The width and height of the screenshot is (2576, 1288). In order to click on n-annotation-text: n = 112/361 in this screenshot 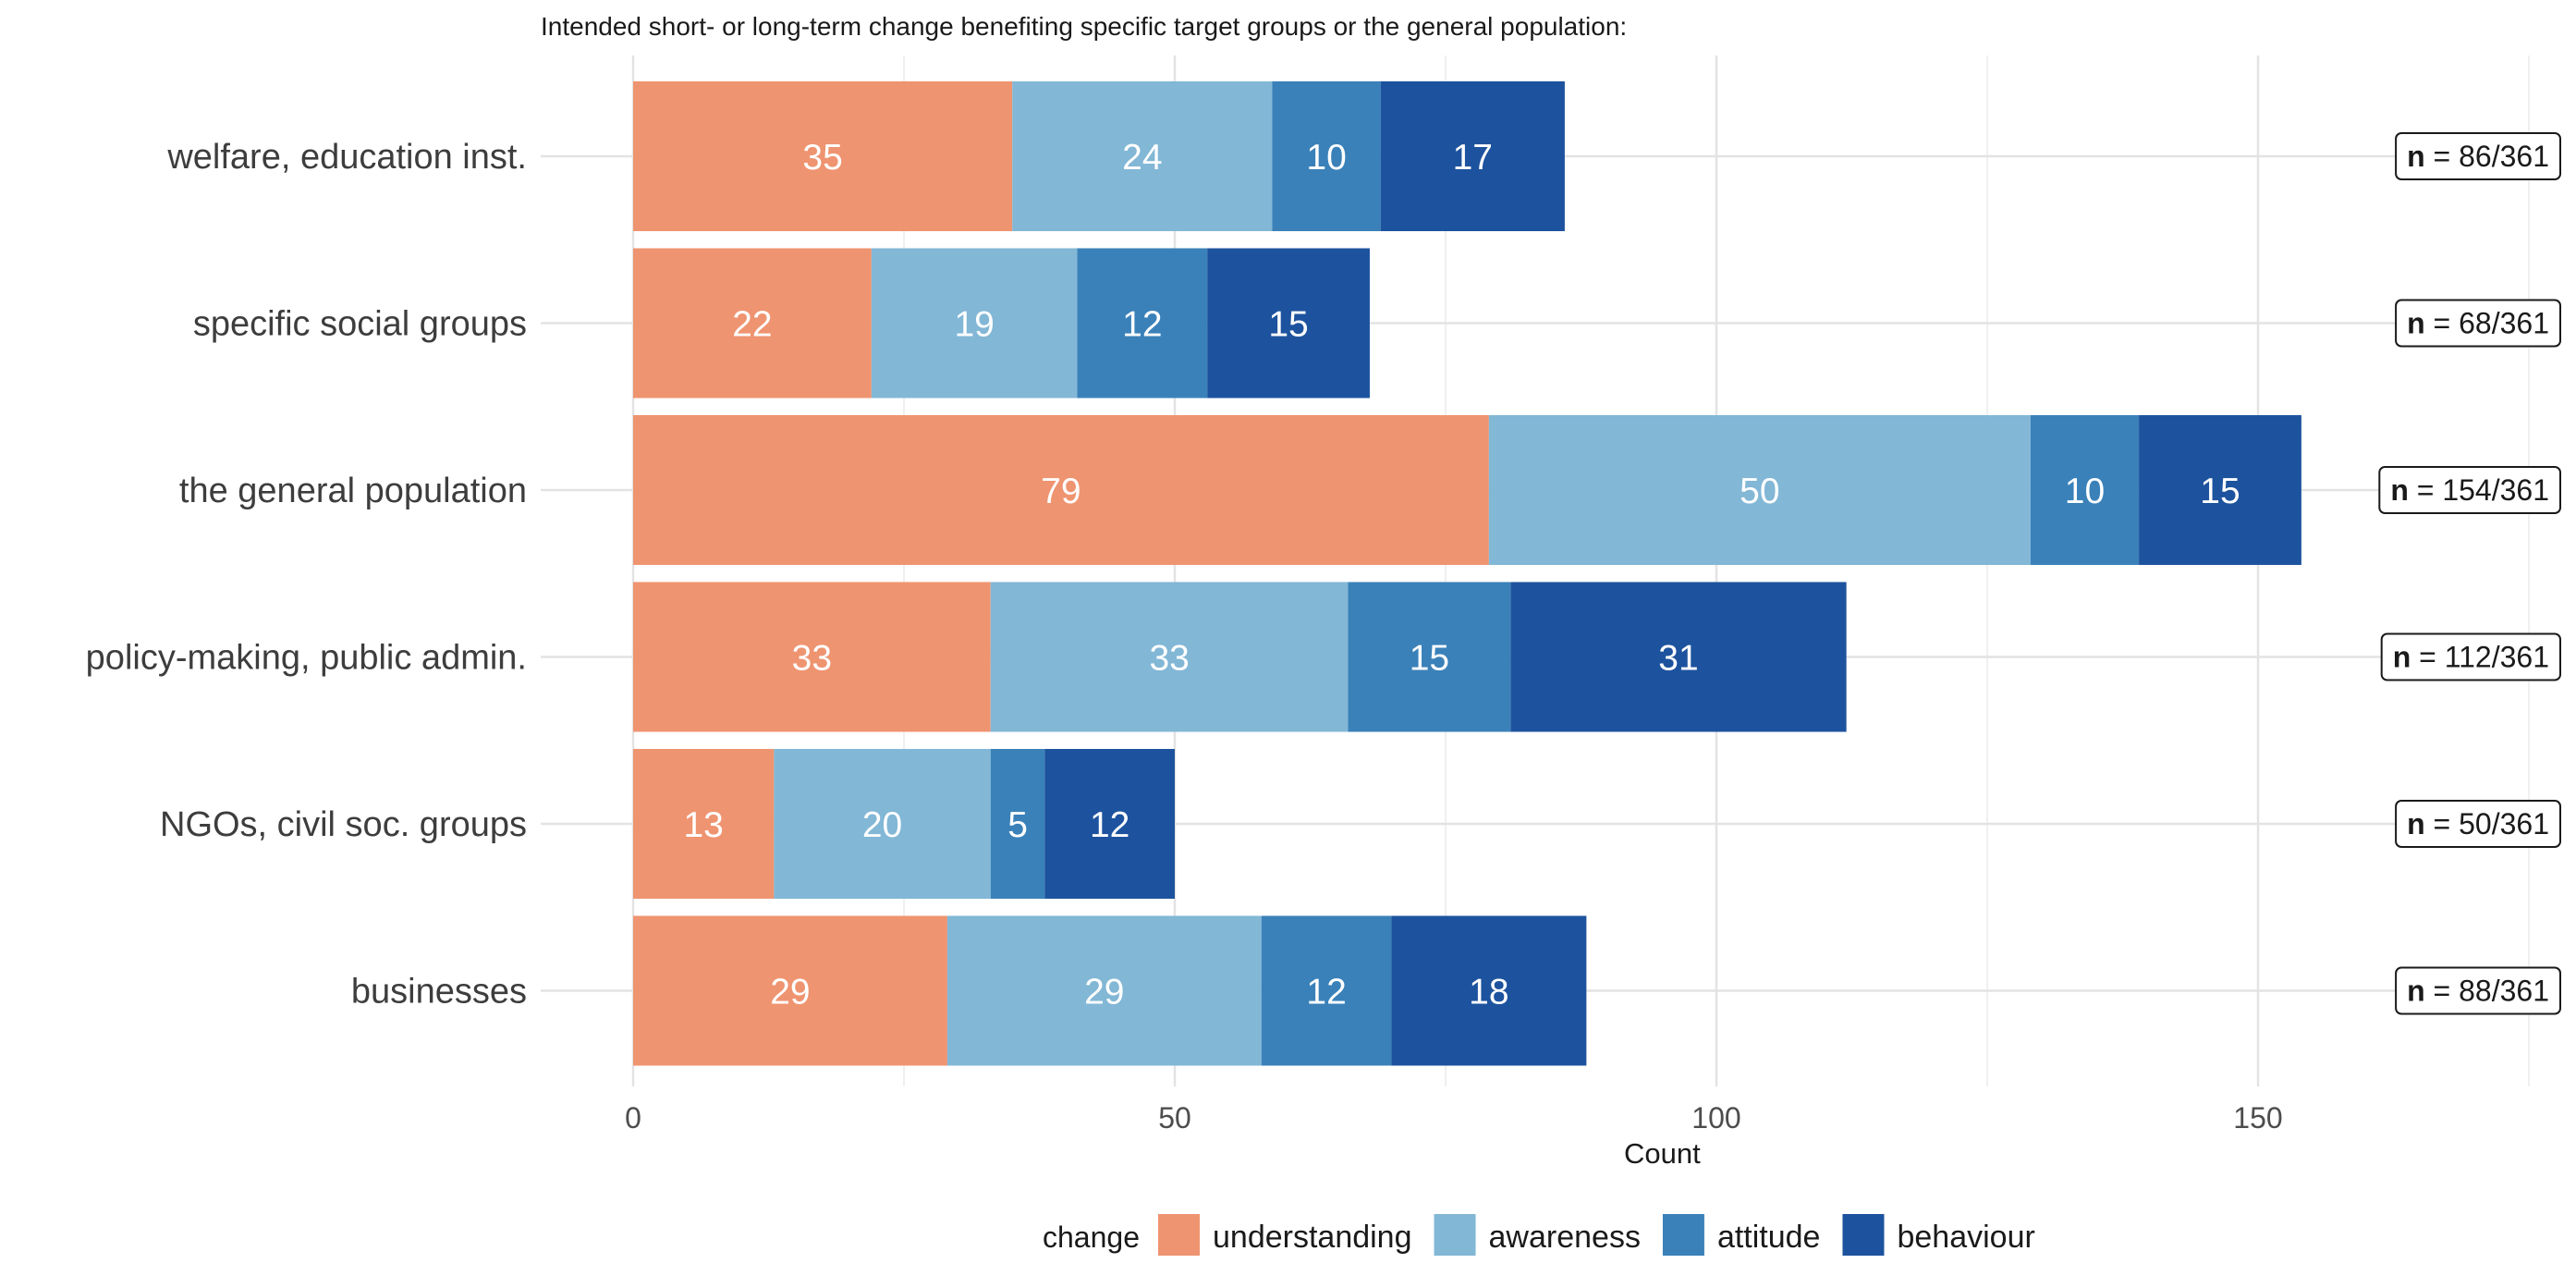, I will do `click(2471, 657)`.